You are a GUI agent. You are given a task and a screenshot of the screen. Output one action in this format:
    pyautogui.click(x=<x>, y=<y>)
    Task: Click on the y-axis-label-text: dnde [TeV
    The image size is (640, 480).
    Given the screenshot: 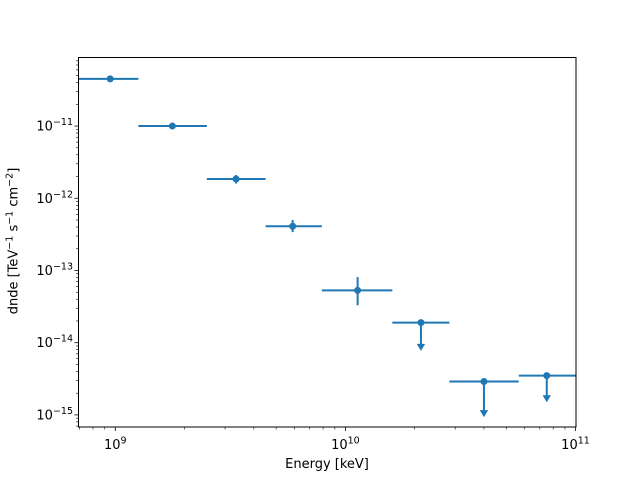 What is the action you would take?
    pyautogui.click(x=14, y=282)
    